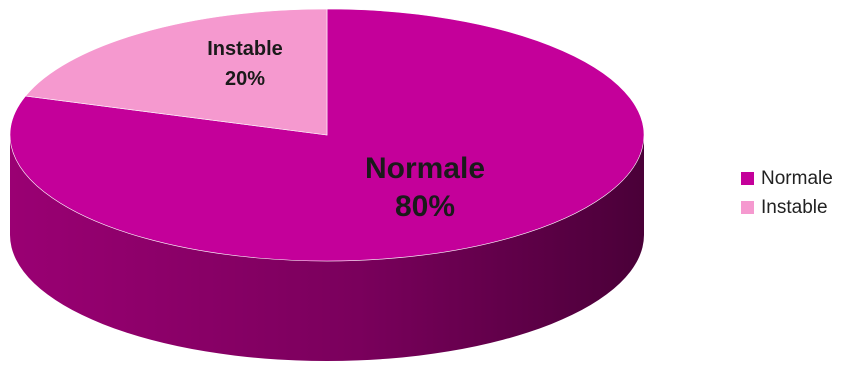  Describe the element at coordinates (794, 207) in the screenshot. I see `legend-label-instable: Instable` at that location.